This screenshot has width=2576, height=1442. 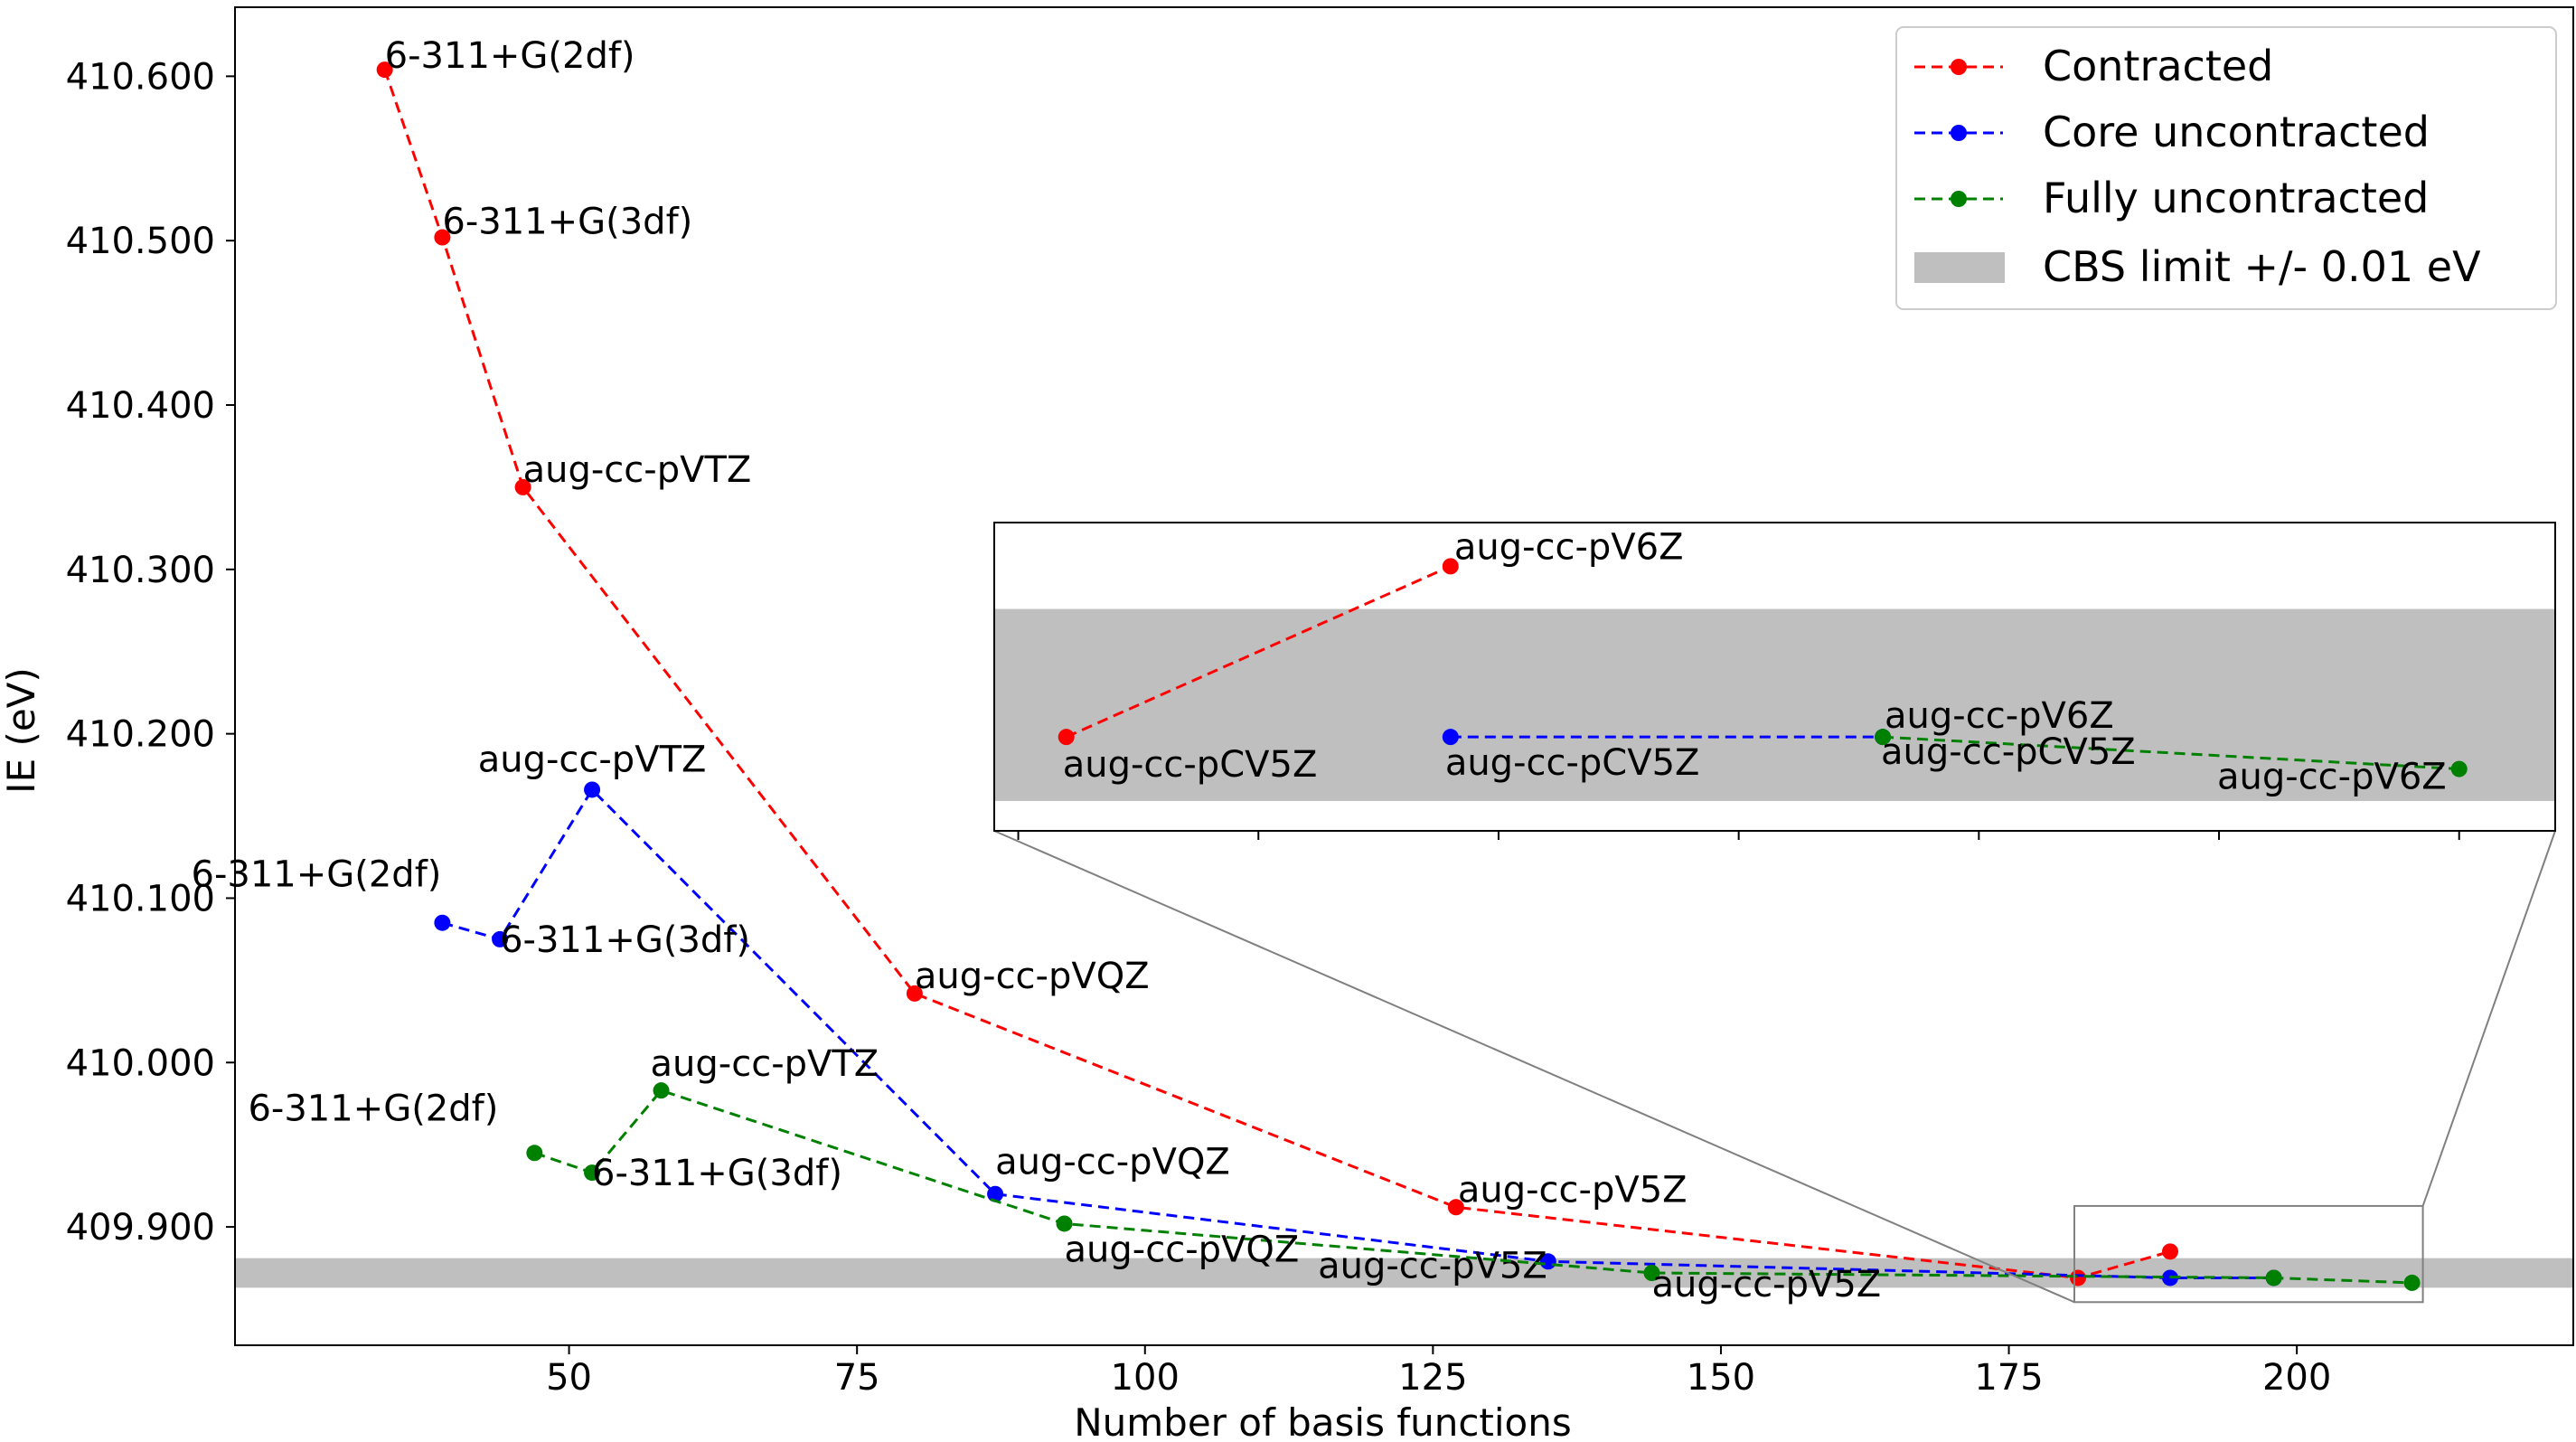 What do you see at coordinates (2226, 168) in the screenshot?
I see `legend-box` at bounding box center [2226, 168].